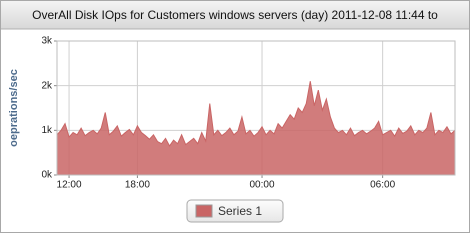  What do you see at coordinates (382, 185) in the screenshot?
I see `x-tick-label: 06:00` at bounding box center [382, 185].